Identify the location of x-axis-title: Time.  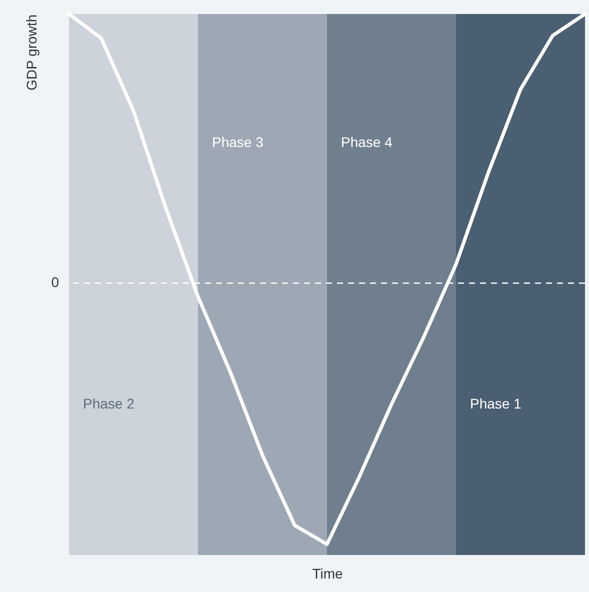
(328, 574).